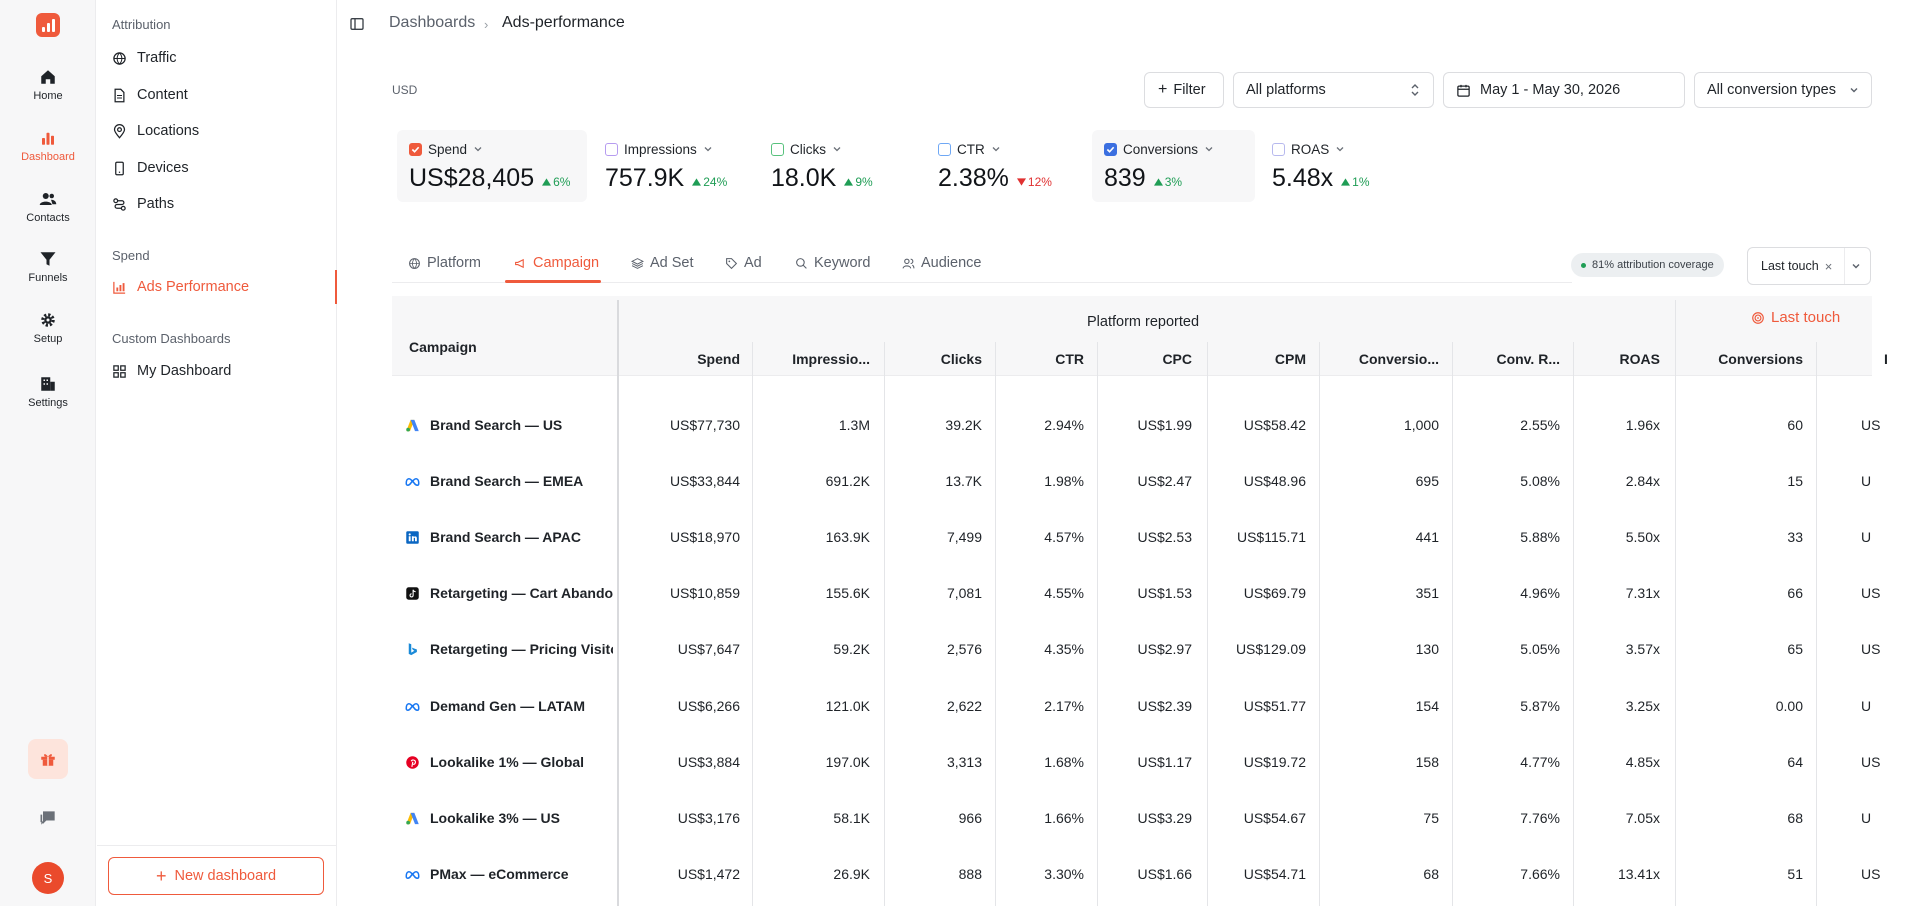 The width and height of the screenshot is (1920, 906). What do you see at coordinates (1001, 166) in the screenshot?
I see `kpi-card-ctr: CTR 2.38% 12%` at bounding box center [1001, 166].